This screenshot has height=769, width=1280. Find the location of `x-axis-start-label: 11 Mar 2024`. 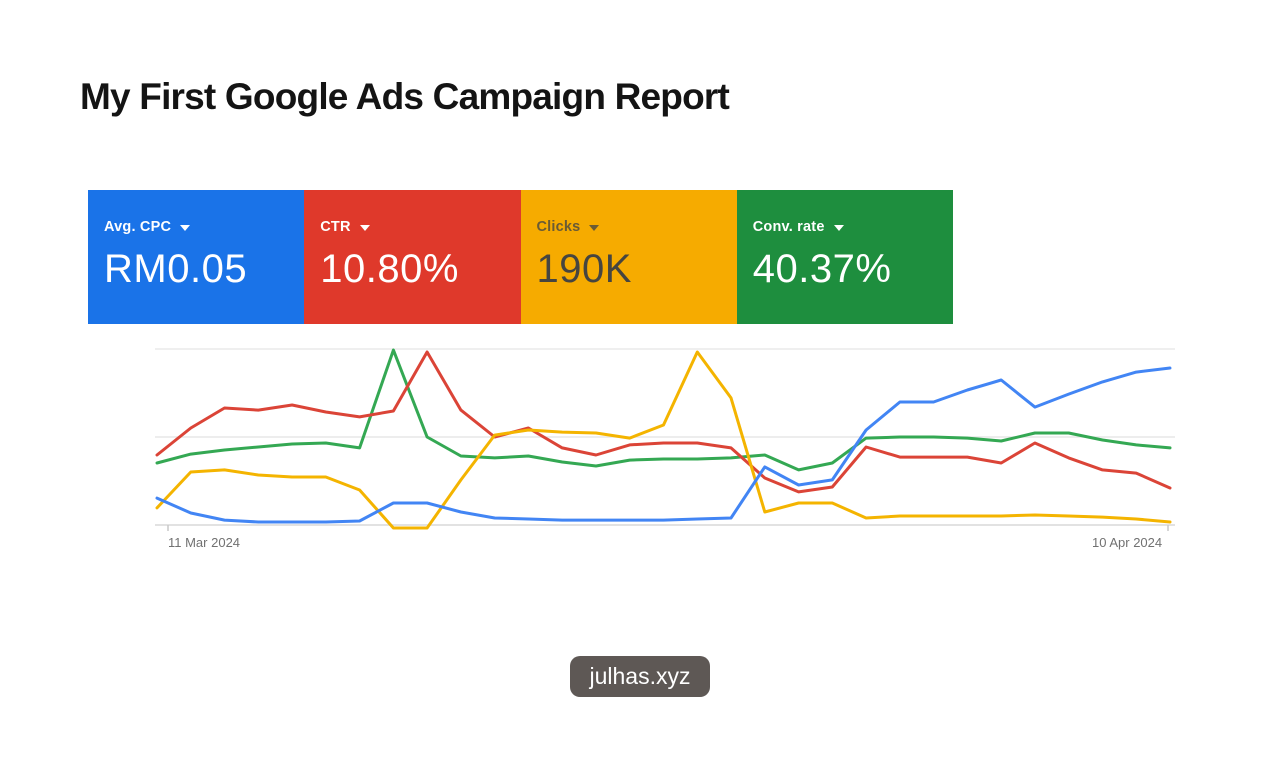

x-axis-start-label: 11 Mar 2024 is located at coordinates (204, 542).